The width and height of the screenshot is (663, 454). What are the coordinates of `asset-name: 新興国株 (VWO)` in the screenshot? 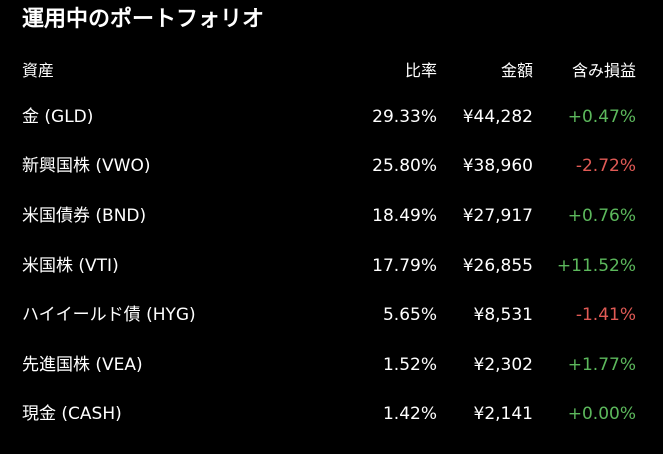 It's located at (86, 166).